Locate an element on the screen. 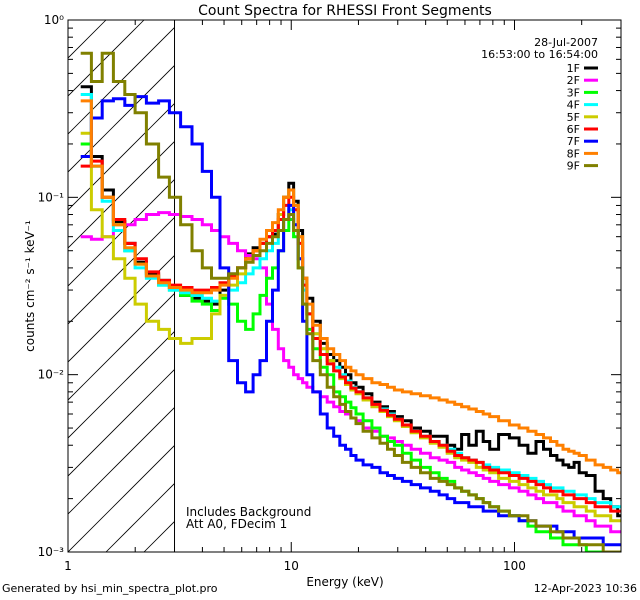  chart-title: Count Spectra for RHESSI Front Segments is located at coordinates (345, 11).